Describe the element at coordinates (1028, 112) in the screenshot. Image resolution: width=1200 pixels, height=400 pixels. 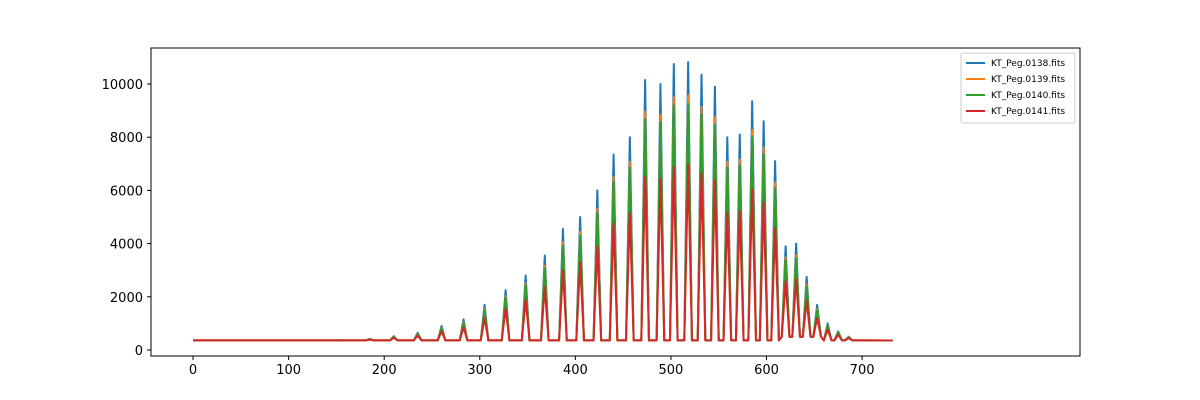
I see `legend-label: KT_Peg.0141.fits` at that location.